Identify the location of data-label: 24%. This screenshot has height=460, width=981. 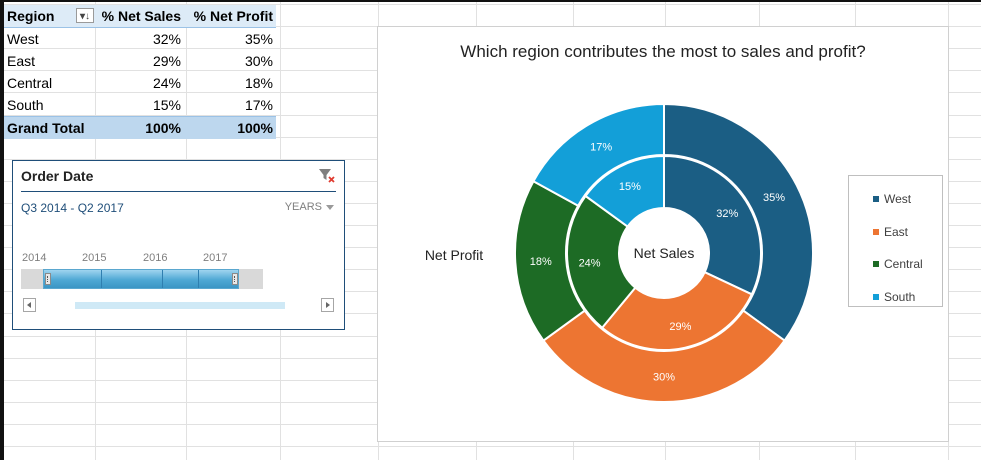
(590, 263).